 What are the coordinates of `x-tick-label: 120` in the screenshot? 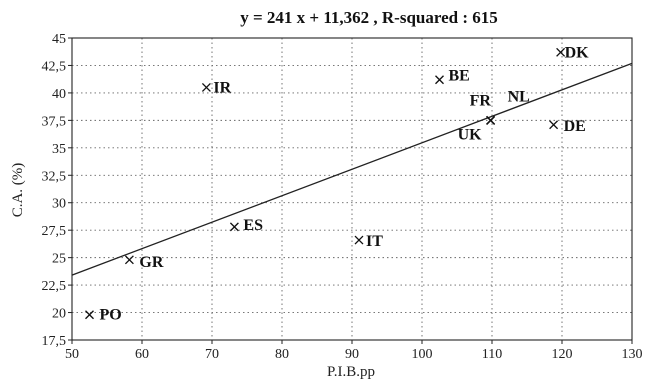 It's located at (562, 354).